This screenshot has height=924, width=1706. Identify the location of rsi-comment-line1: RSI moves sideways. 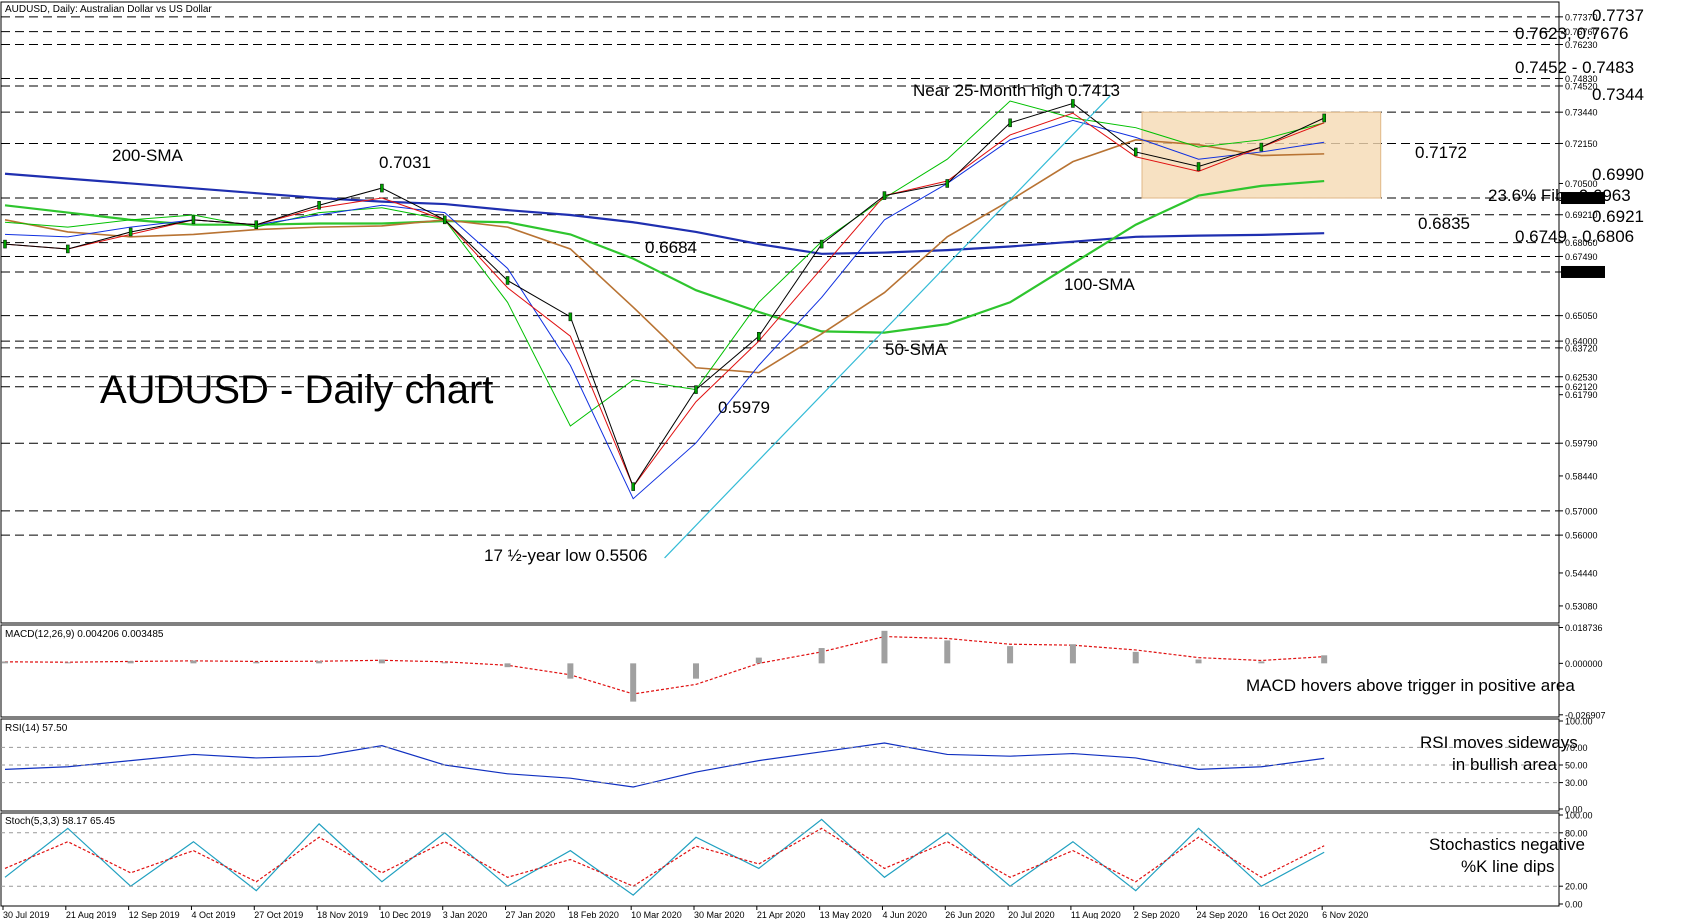
(1499, 742).